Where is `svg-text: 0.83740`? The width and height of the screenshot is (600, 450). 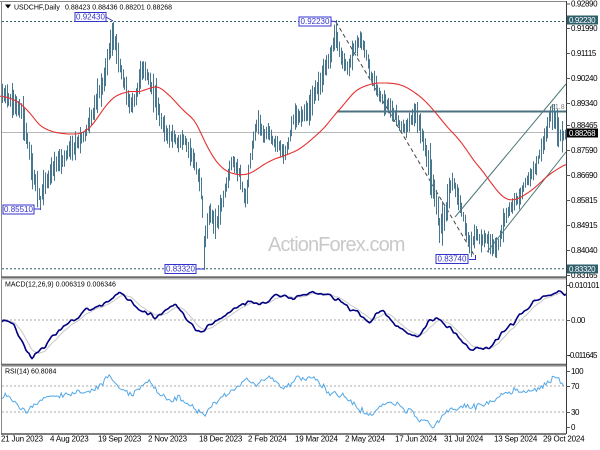 svg-text: 0.83740 is located at coordinates (452, 259).